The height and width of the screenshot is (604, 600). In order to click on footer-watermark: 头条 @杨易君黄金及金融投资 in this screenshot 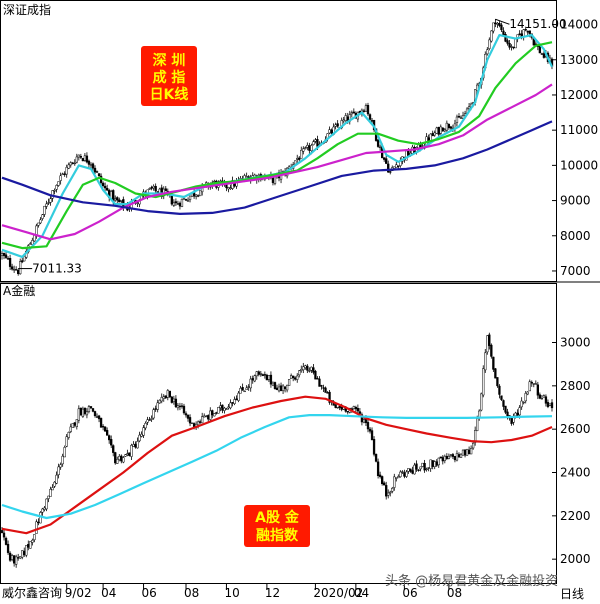, I will do `click(471, 581)`.